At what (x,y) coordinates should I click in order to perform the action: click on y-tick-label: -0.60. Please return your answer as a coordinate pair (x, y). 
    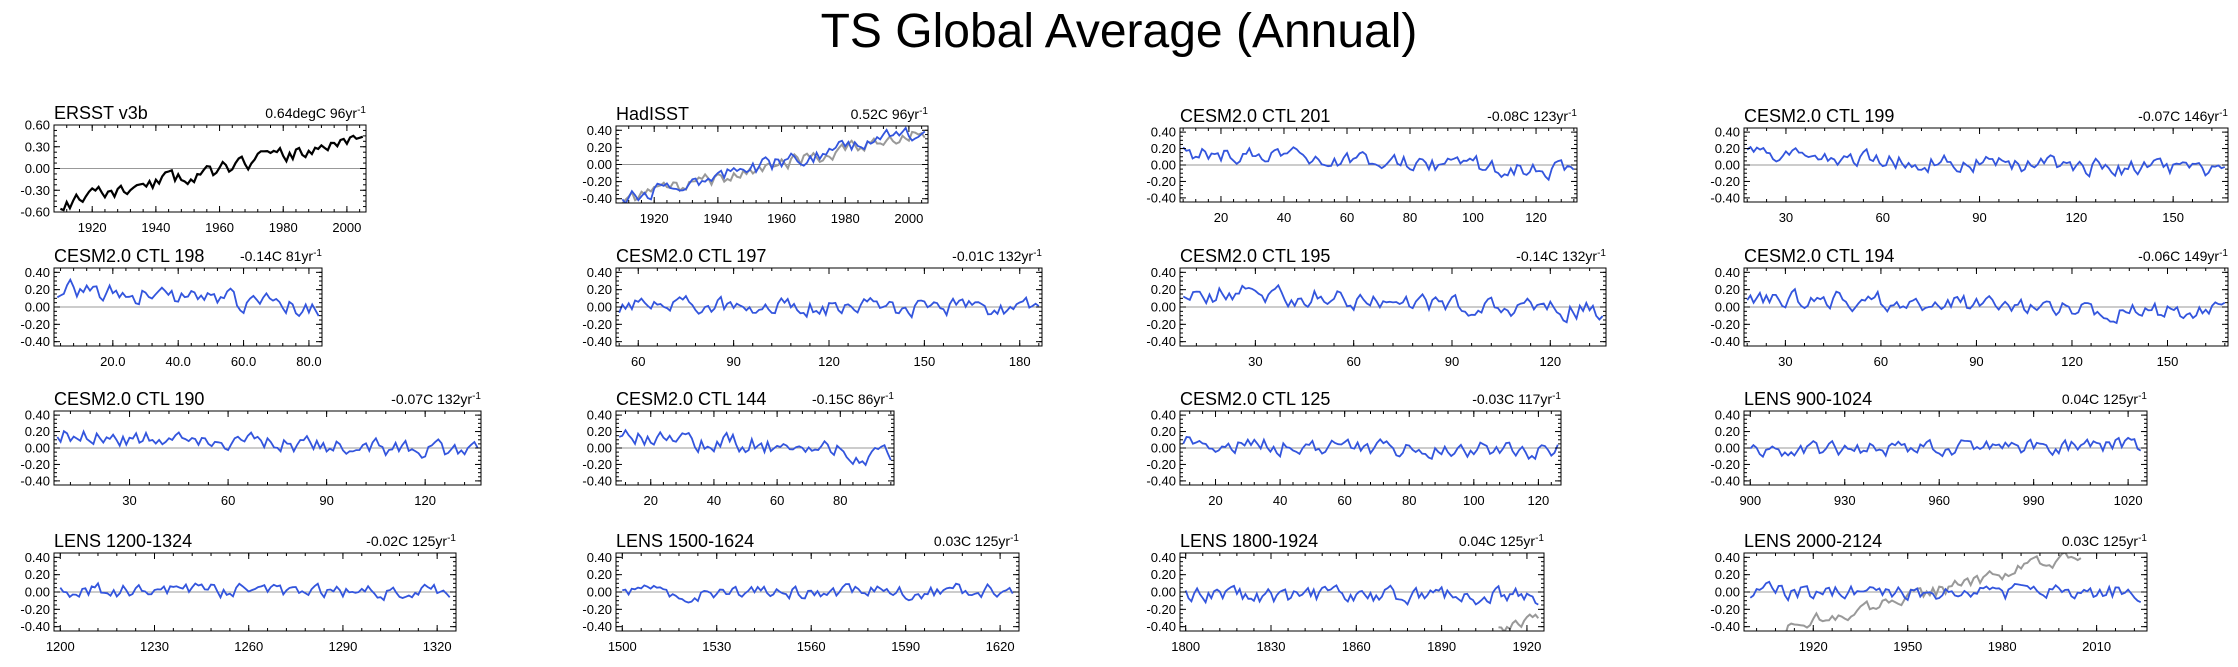
    Looking at the image, I should click on (35, 212).